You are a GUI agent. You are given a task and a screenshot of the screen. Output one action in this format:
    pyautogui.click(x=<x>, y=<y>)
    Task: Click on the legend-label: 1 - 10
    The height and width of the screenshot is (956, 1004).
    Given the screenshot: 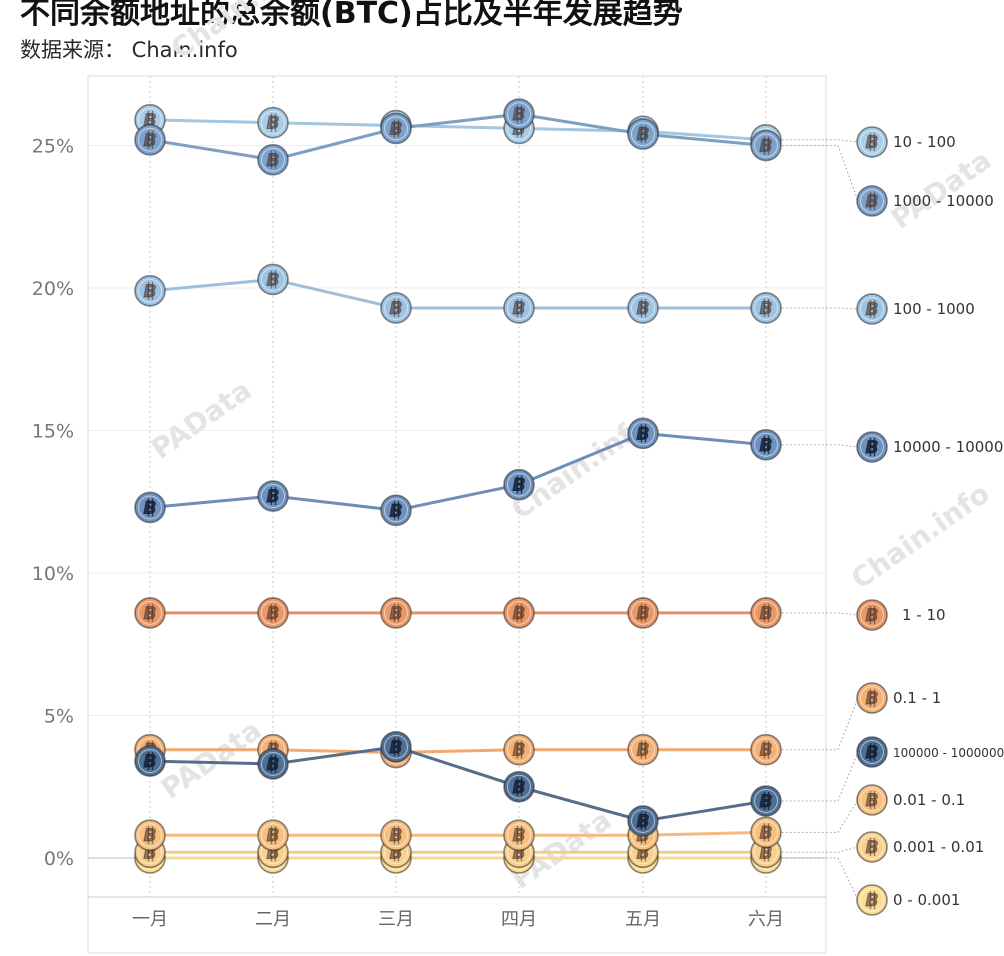 What is the action you would take?
    pyautogui.click(x=924, y=615)
    